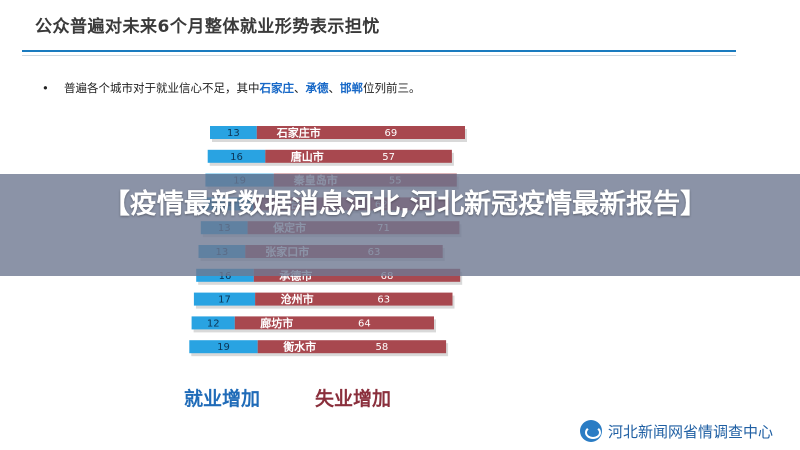 This screenshot has width=800, height=450. What do you see at coordinates (392, 88) in the screenshot?
I see `bullet-suffix: 位列前三。` at bounding box center [392, 88].